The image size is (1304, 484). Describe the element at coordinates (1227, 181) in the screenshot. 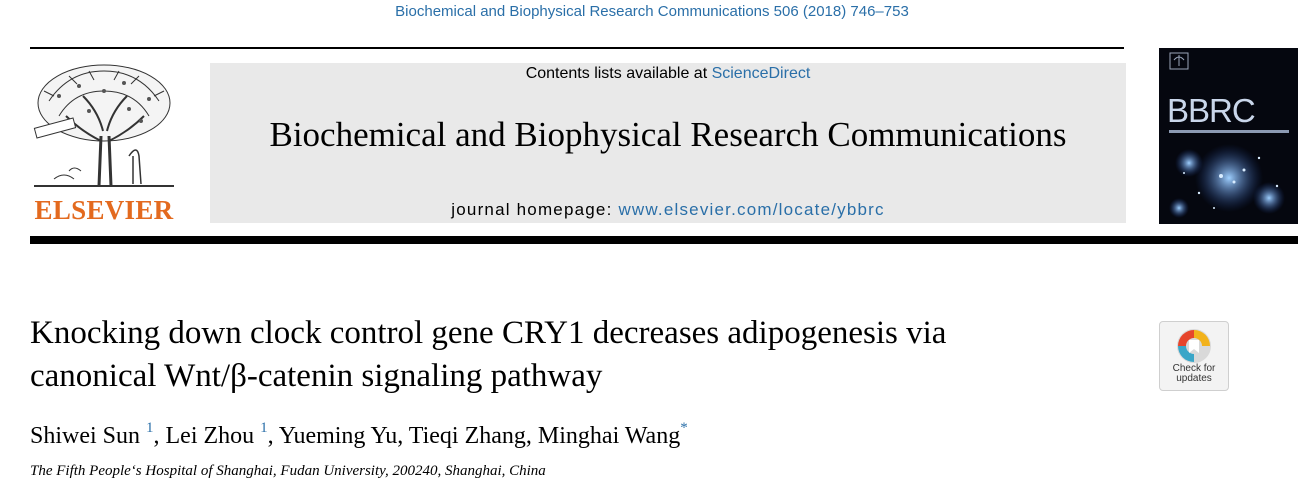

I see `cover-art` at that location.